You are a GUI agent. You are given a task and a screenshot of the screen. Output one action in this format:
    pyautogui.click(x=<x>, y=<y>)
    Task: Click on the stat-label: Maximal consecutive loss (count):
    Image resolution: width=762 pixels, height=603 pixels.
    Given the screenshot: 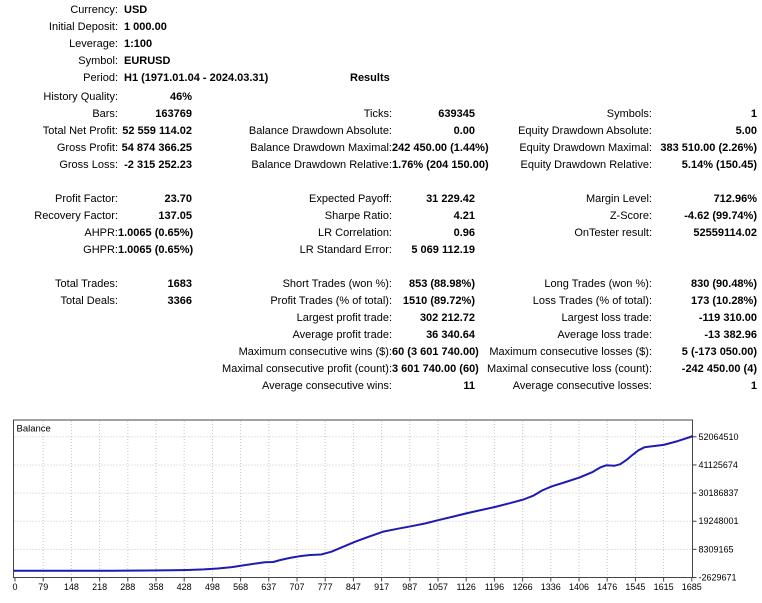 What is the action you would take?
    pyautogui.click(x=569, y=369)
    